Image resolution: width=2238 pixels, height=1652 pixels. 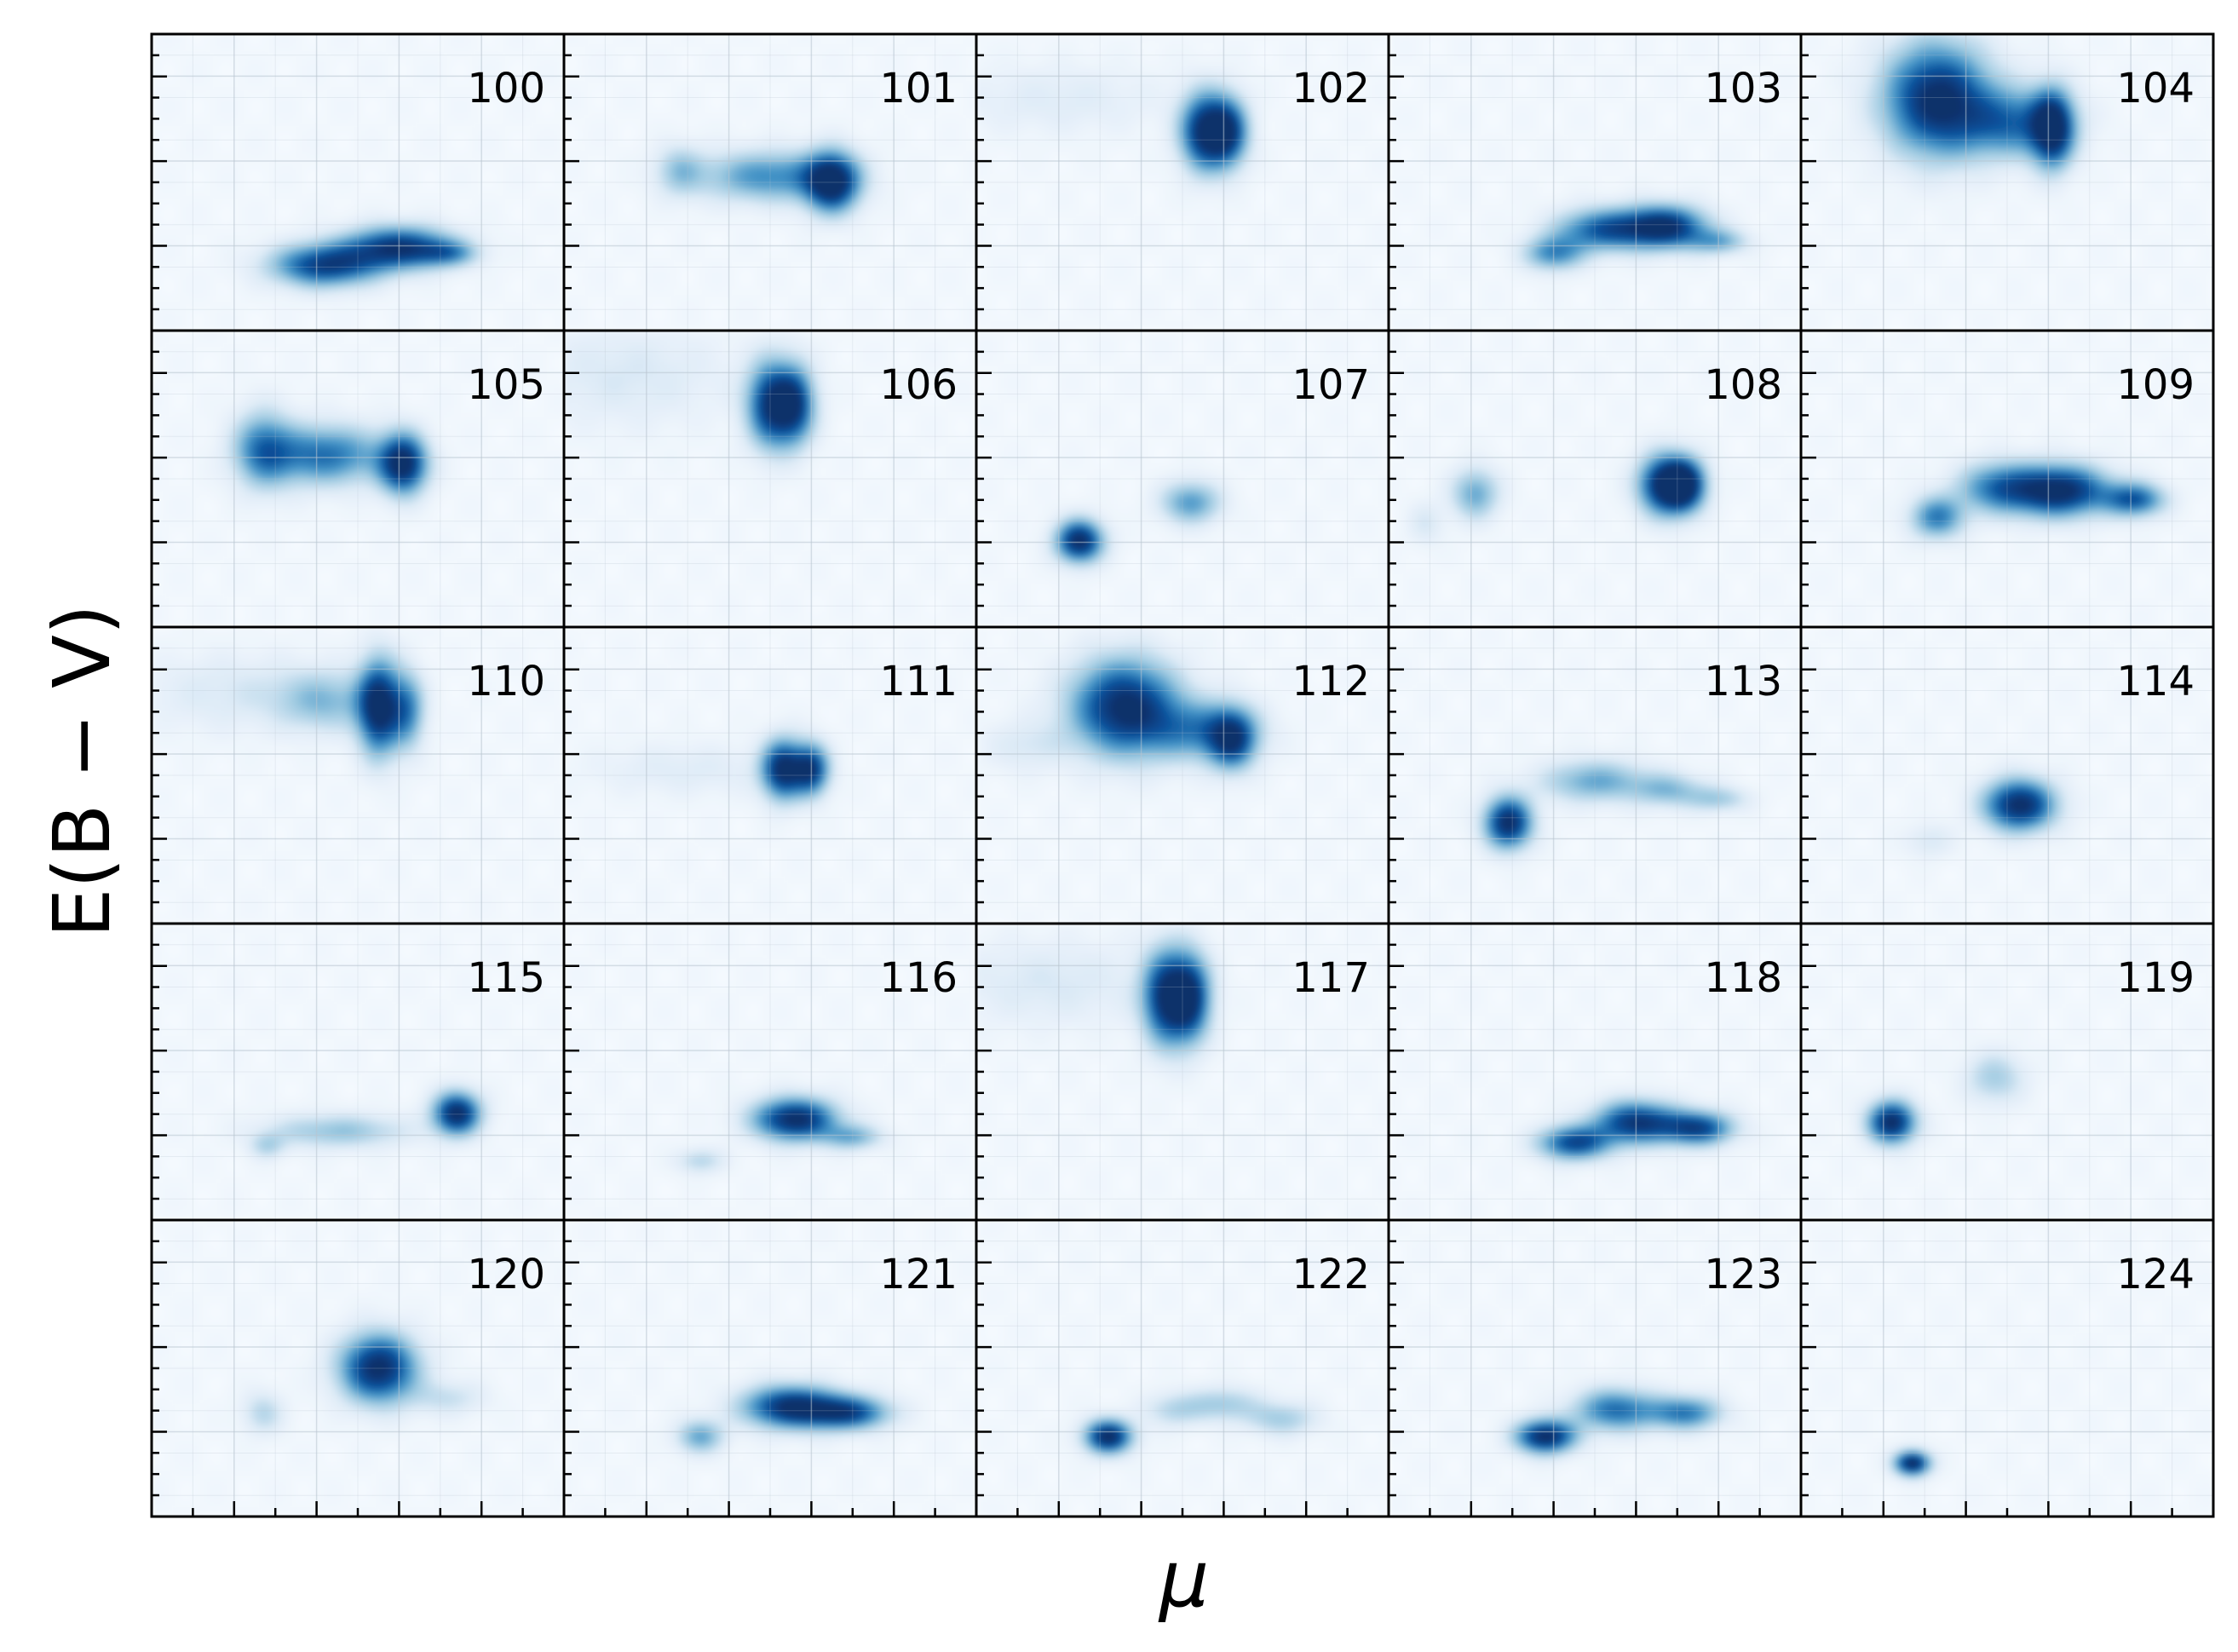 What do you see at coordinates (506, 681) in the screenshot?
I see `panel-label: 110` at bounding box center [506, 681].